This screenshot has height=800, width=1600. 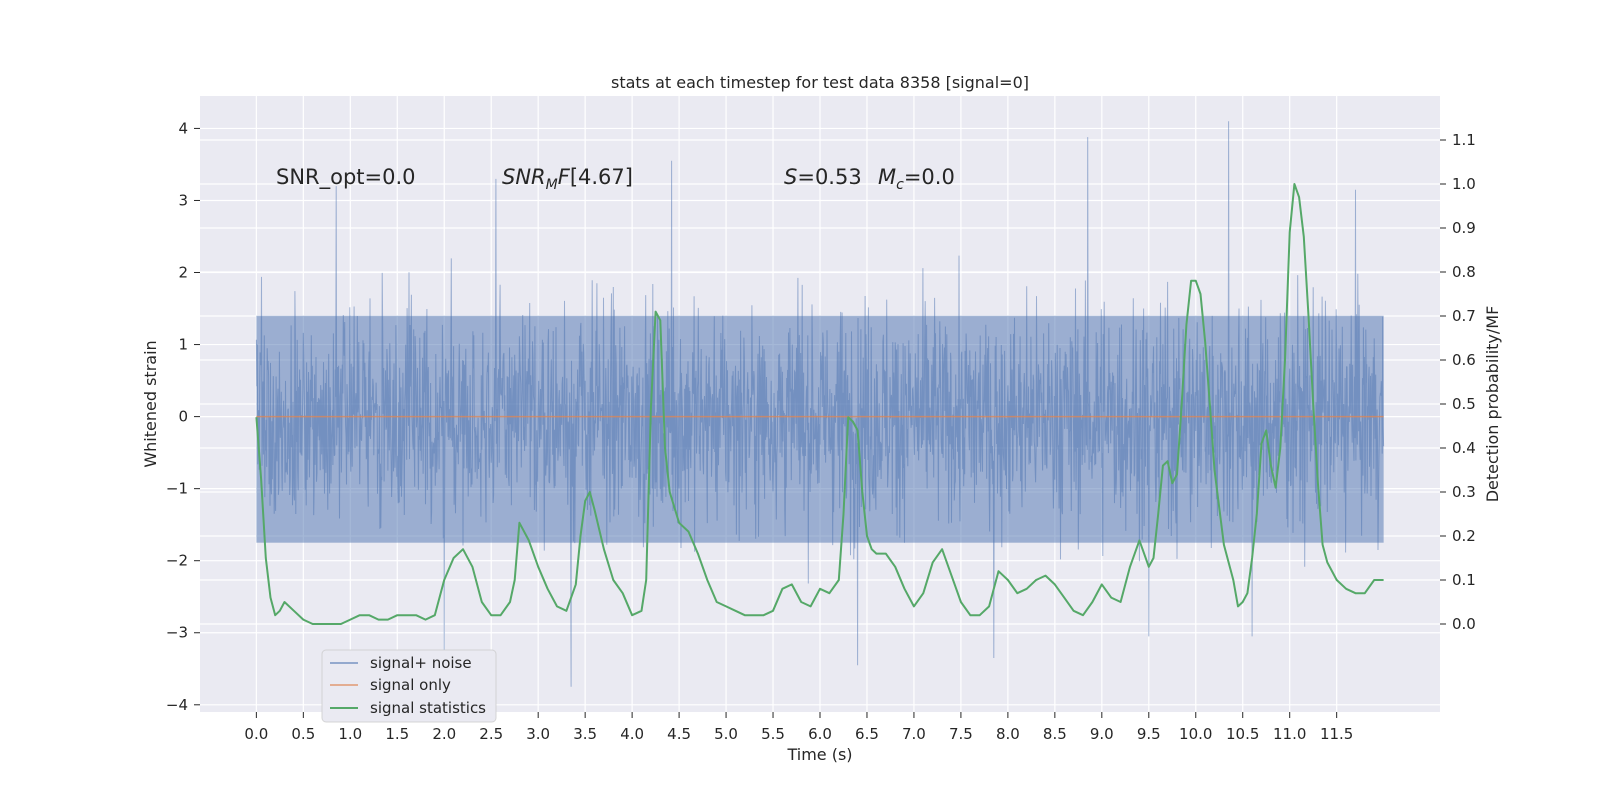 I want to click on y2-tick-label: 0.1, so click(x=1464, y=580).